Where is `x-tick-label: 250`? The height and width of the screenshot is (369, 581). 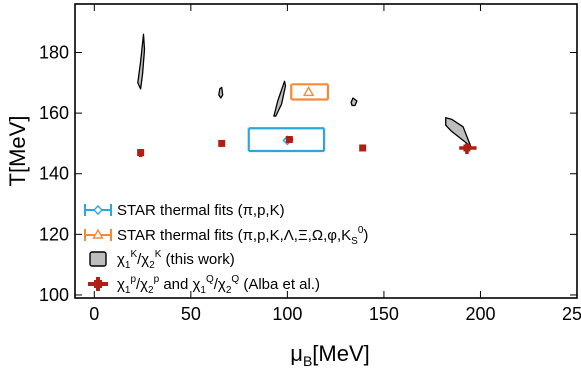 x-tick-label: 250 is located at coordinates (571, 314).